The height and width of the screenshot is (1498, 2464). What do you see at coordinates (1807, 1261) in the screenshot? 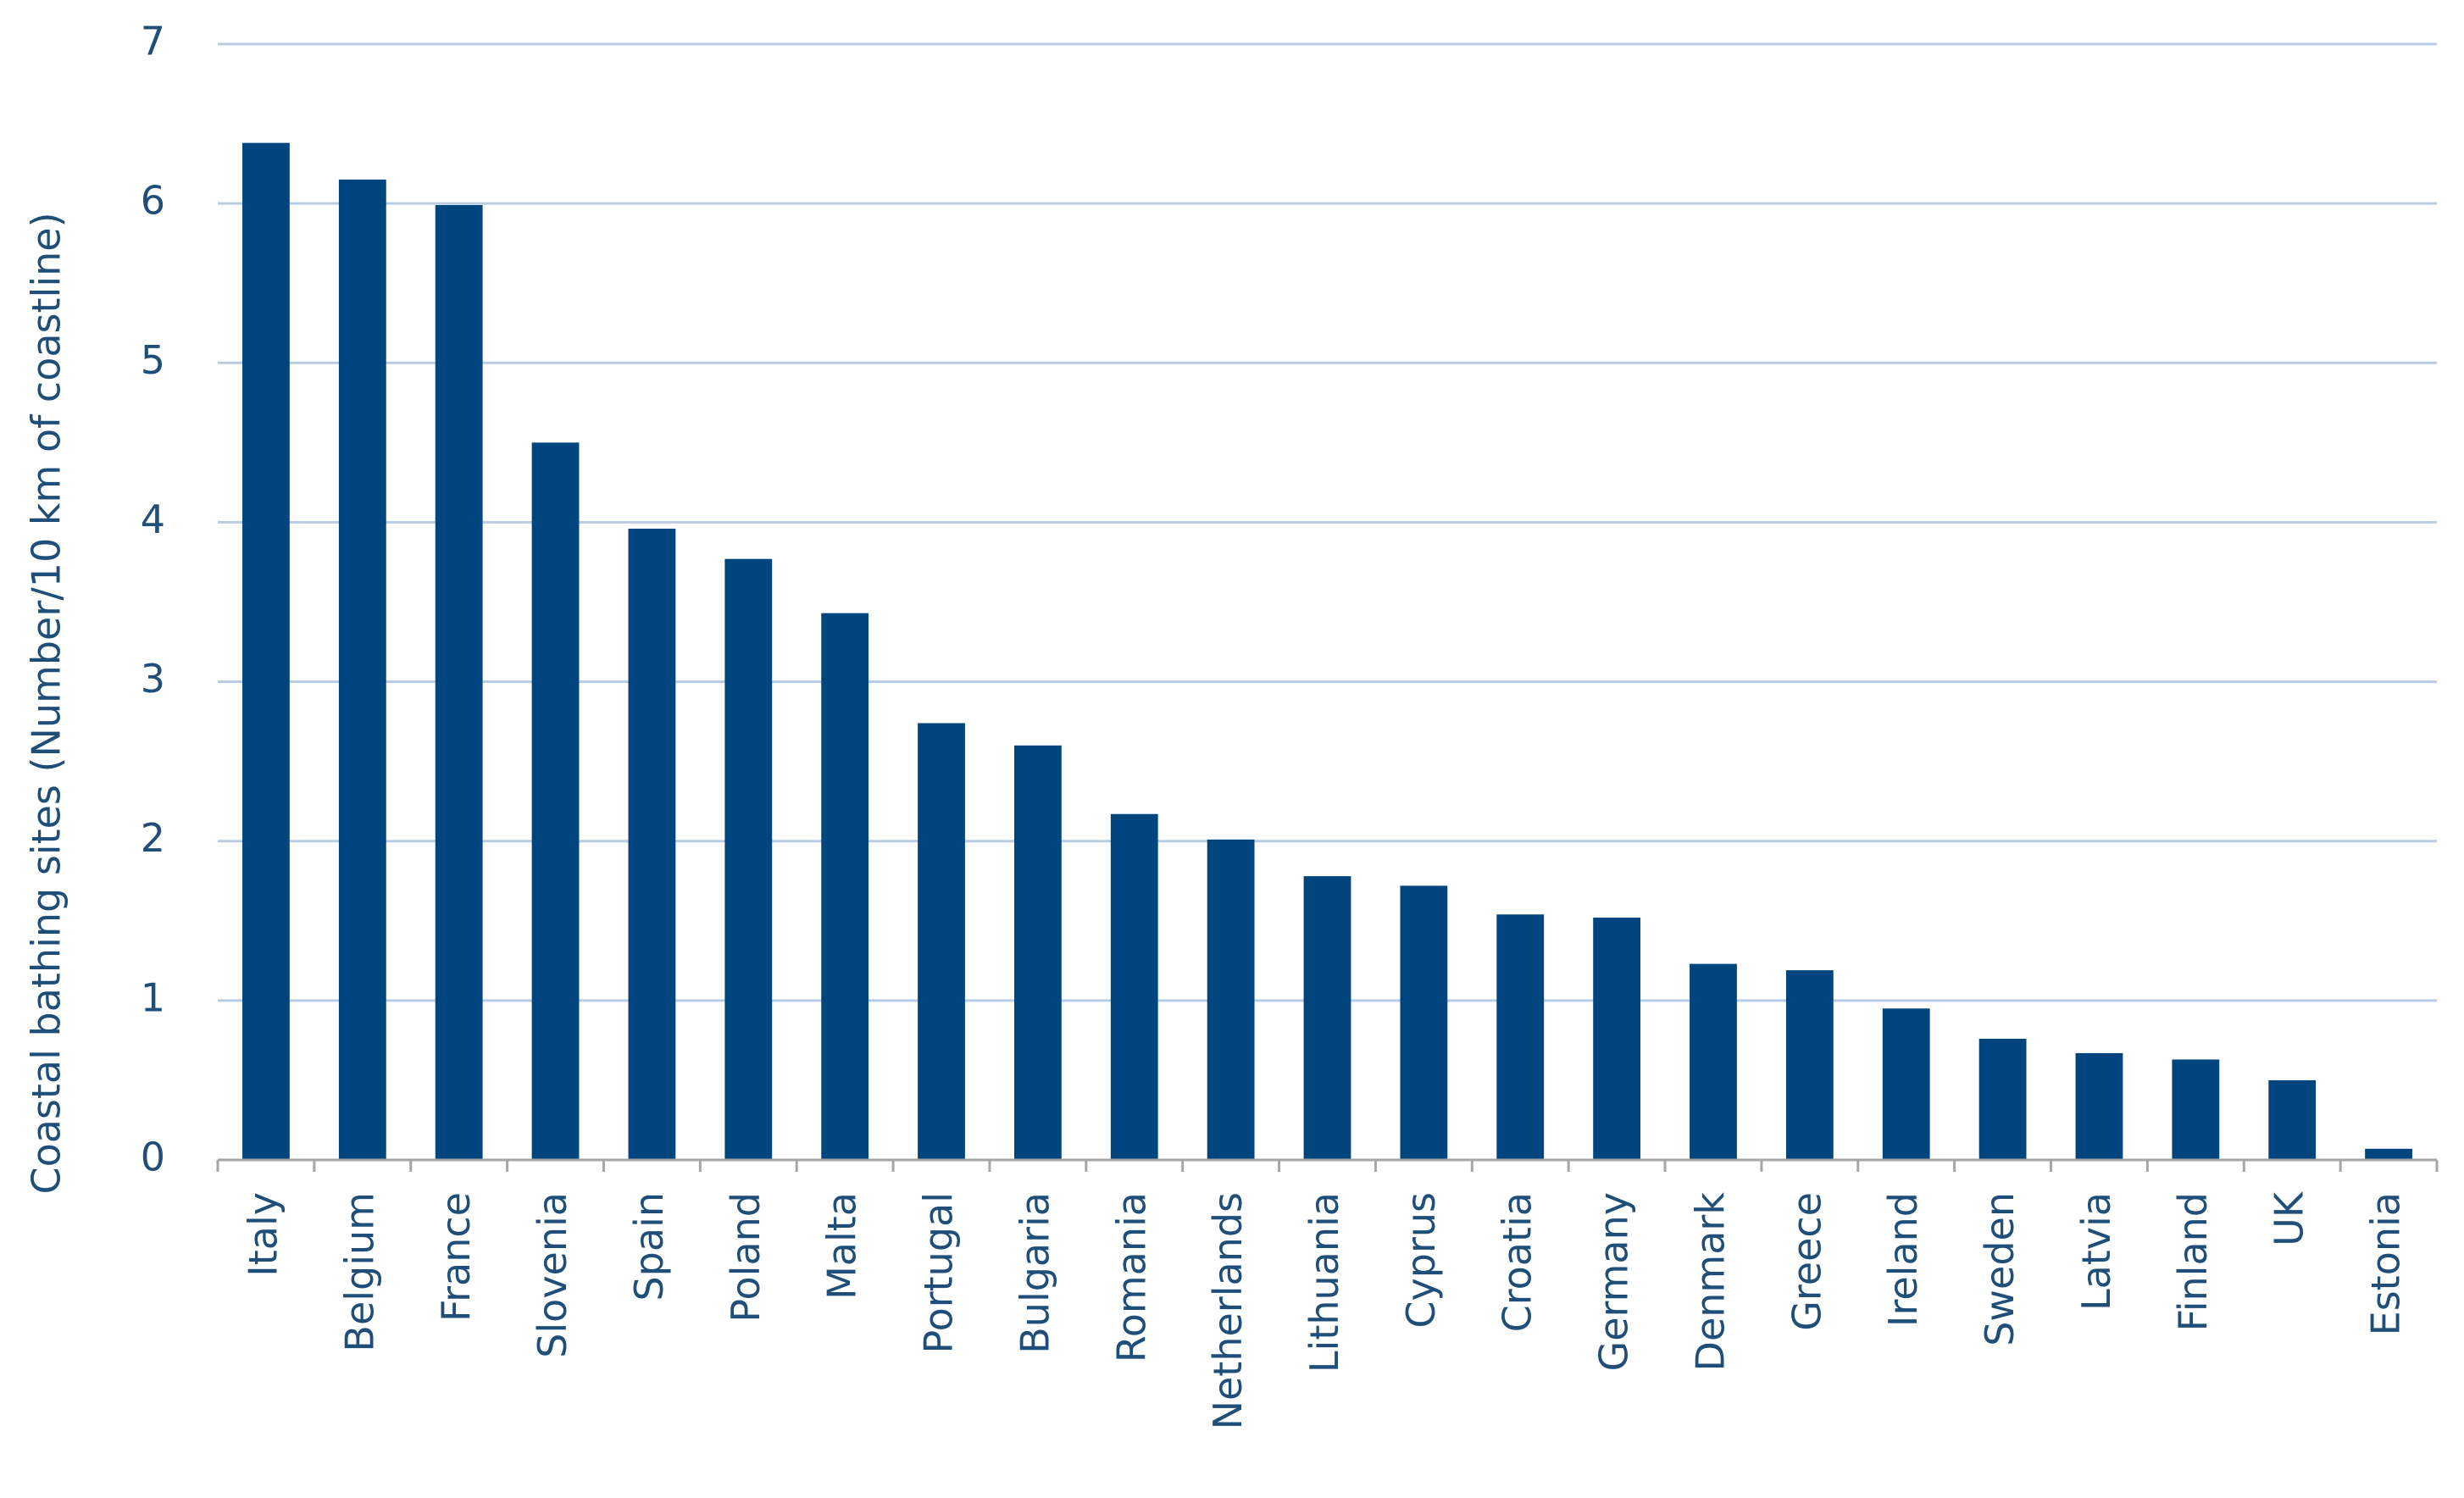
I see `x-tick-label: Greece` at bounding box center [1807, 1261].